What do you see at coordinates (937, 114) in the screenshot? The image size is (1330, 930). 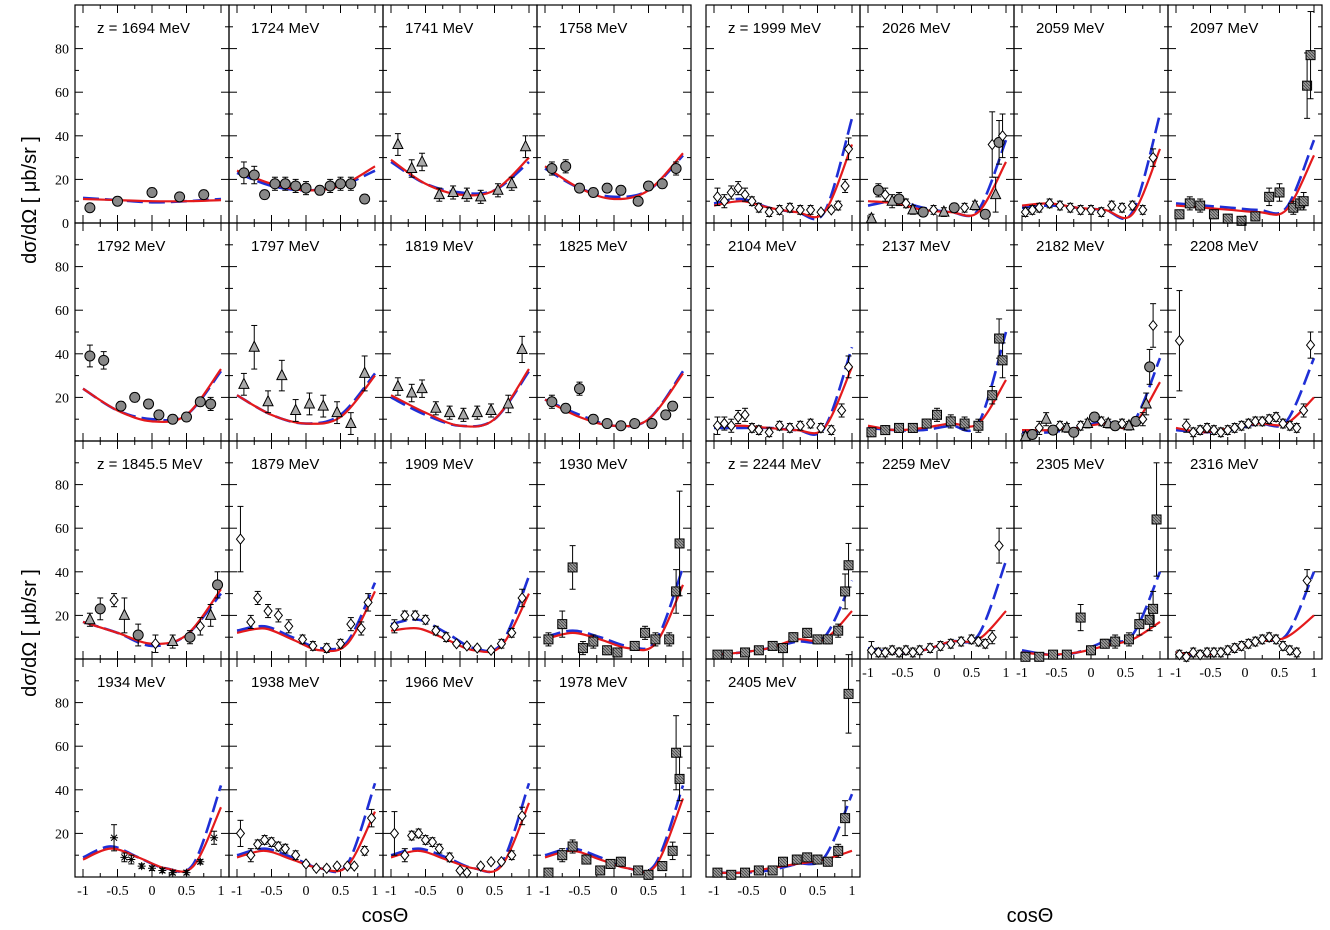 I see `panel: 2026 MeV` at bounding box center [937, 114].